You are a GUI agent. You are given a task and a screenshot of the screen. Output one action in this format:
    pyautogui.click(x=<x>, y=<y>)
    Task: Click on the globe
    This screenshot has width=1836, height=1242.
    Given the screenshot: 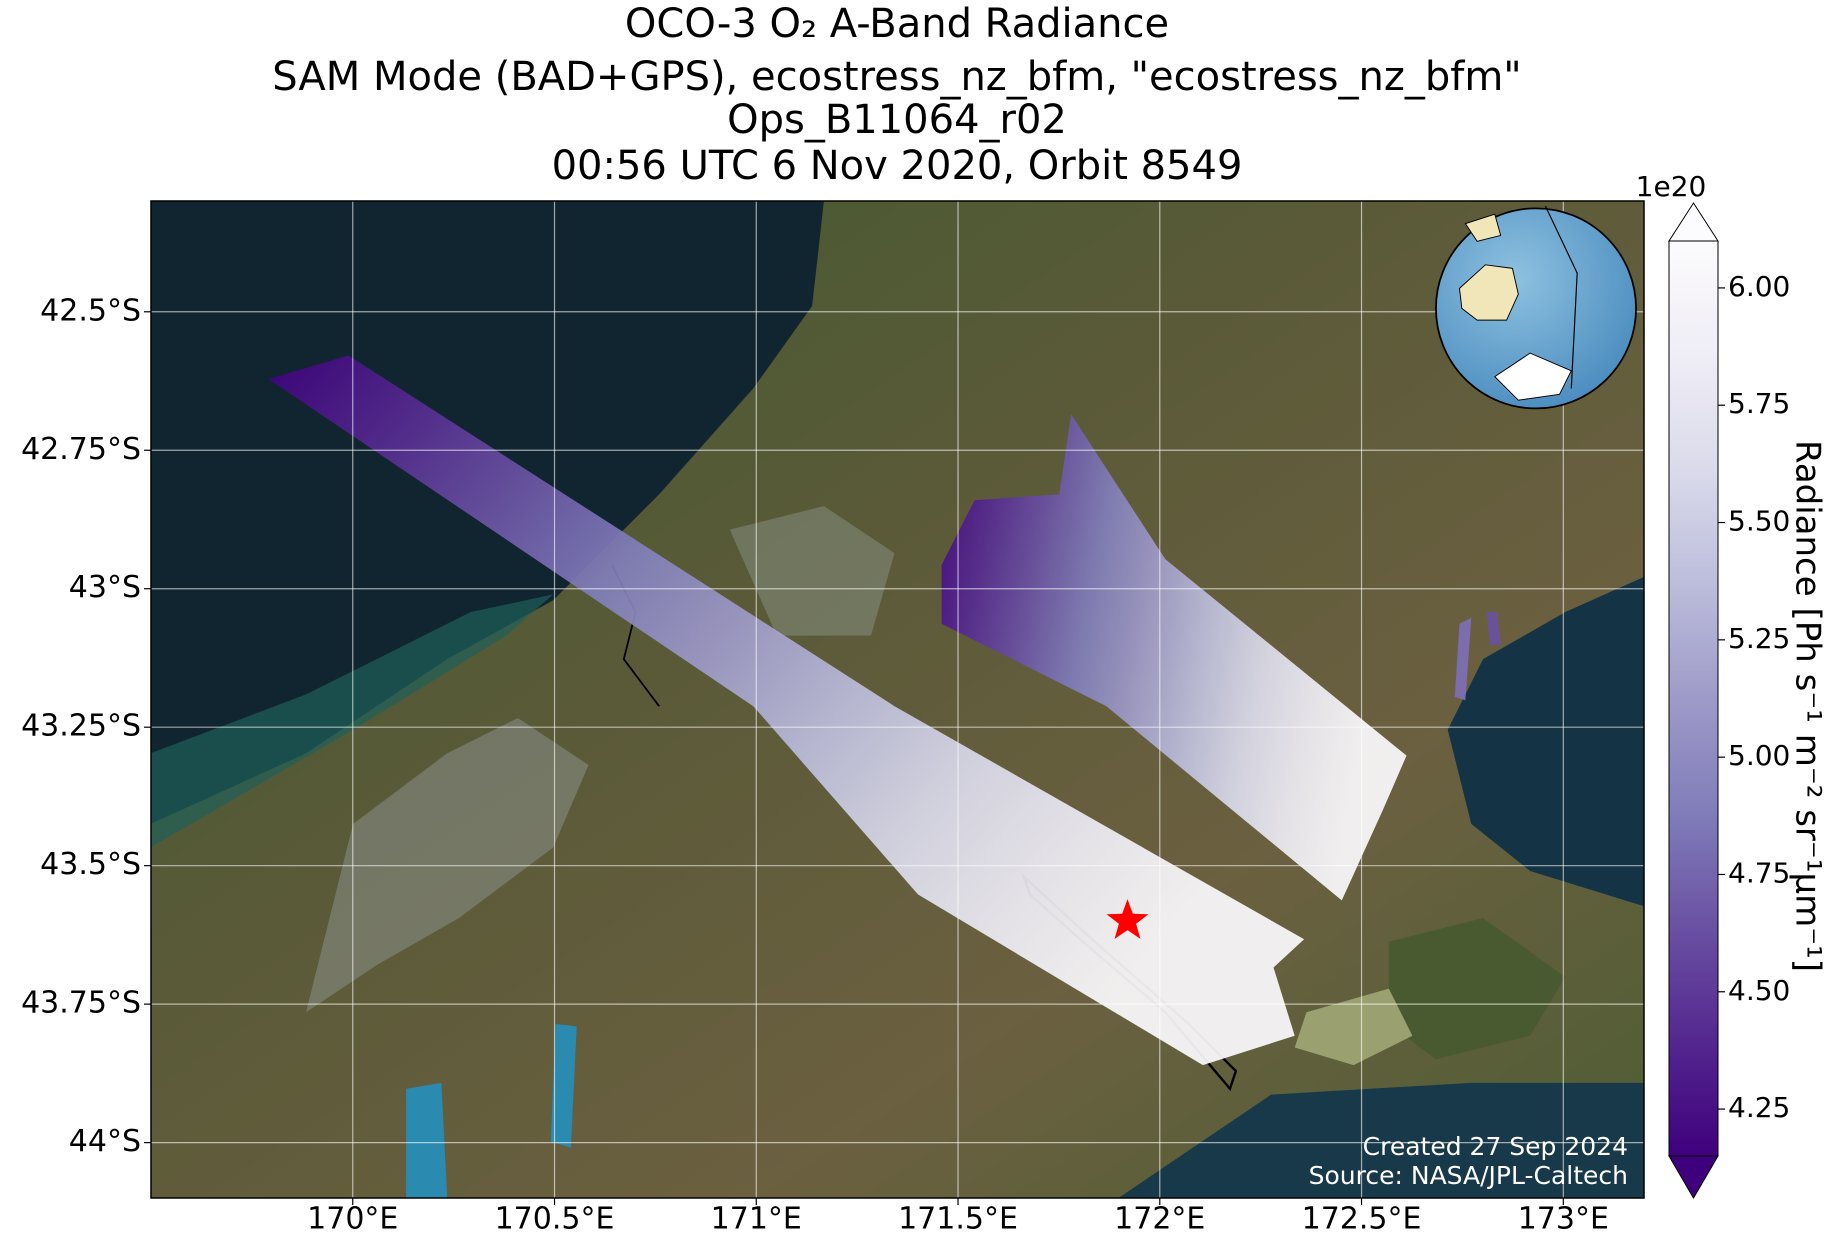 What is the action you would take?
    pyautogui.click(x=1536, y=308)
    